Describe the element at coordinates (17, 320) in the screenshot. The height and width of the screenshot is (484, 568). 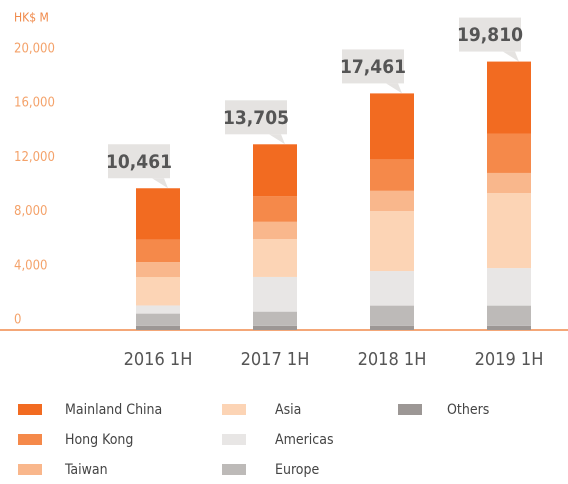
I see `y-tick-label: 0` at that location.